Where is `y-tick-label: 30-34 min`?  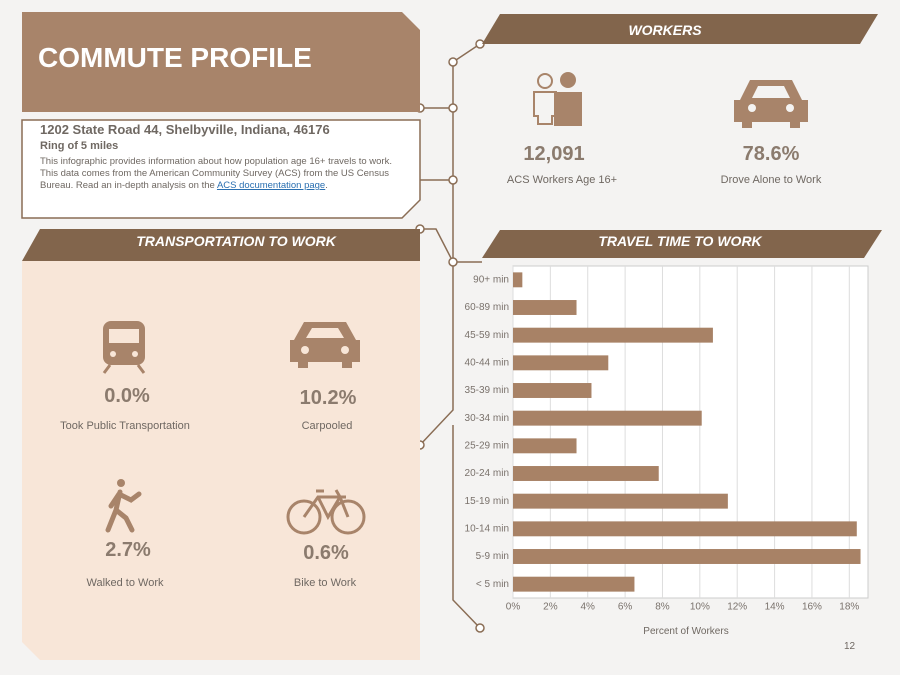
y-tick-label: 30-34 min is located at coordinates (487, 418).